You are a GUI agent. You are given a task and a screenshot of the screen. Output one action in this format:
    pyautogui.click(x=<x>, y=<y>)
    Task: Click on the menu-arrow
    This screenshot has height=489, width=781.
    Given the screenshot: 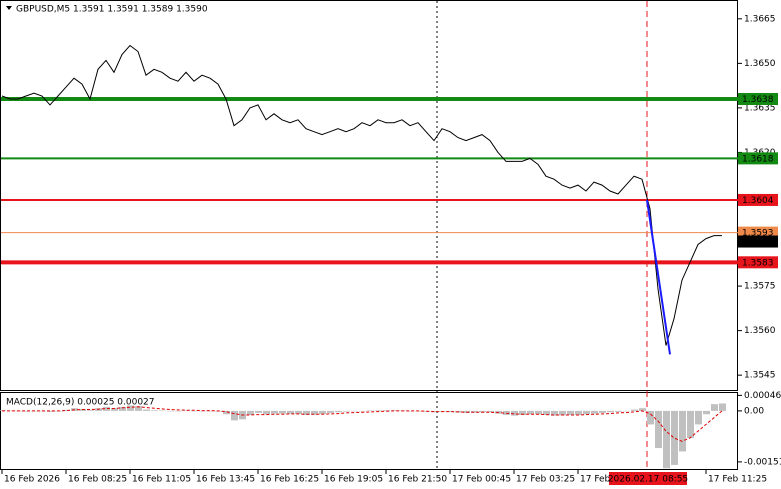 What is the action you would take?
    pyautogui.click(x=9, y=8)
    